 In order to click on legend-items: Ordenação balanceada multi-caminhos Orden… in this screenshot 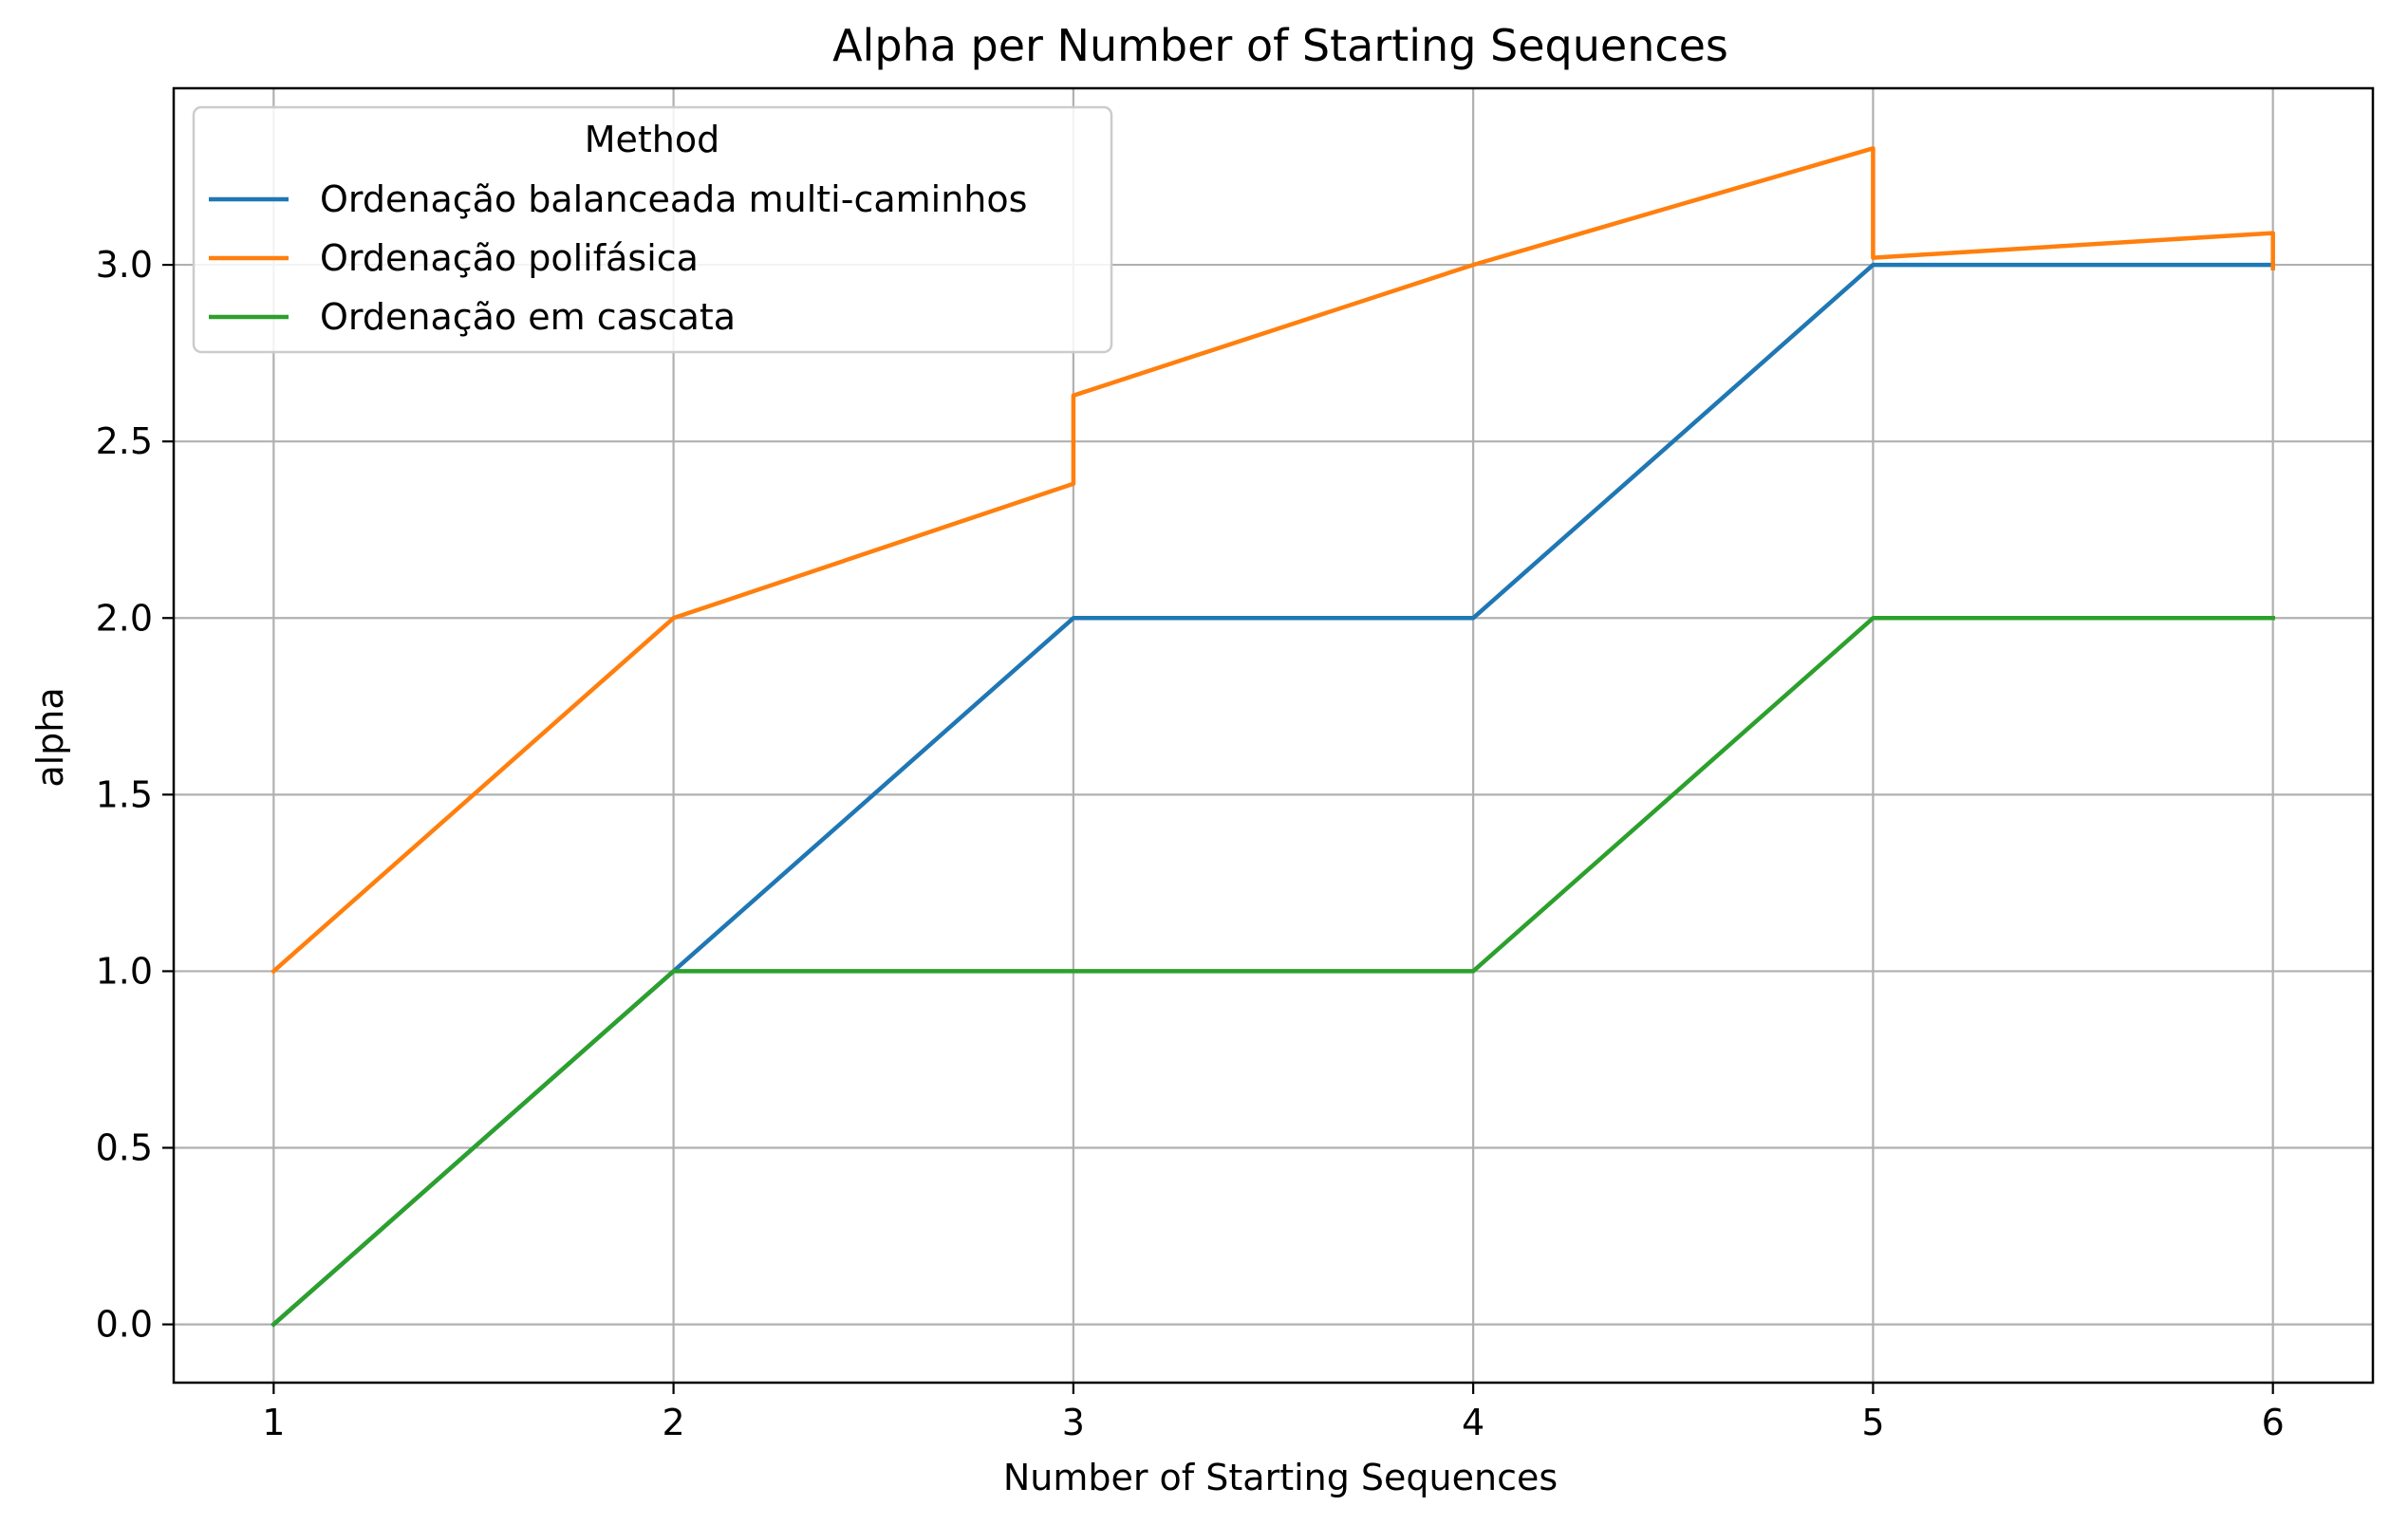, I will do `click(618, 258)`.